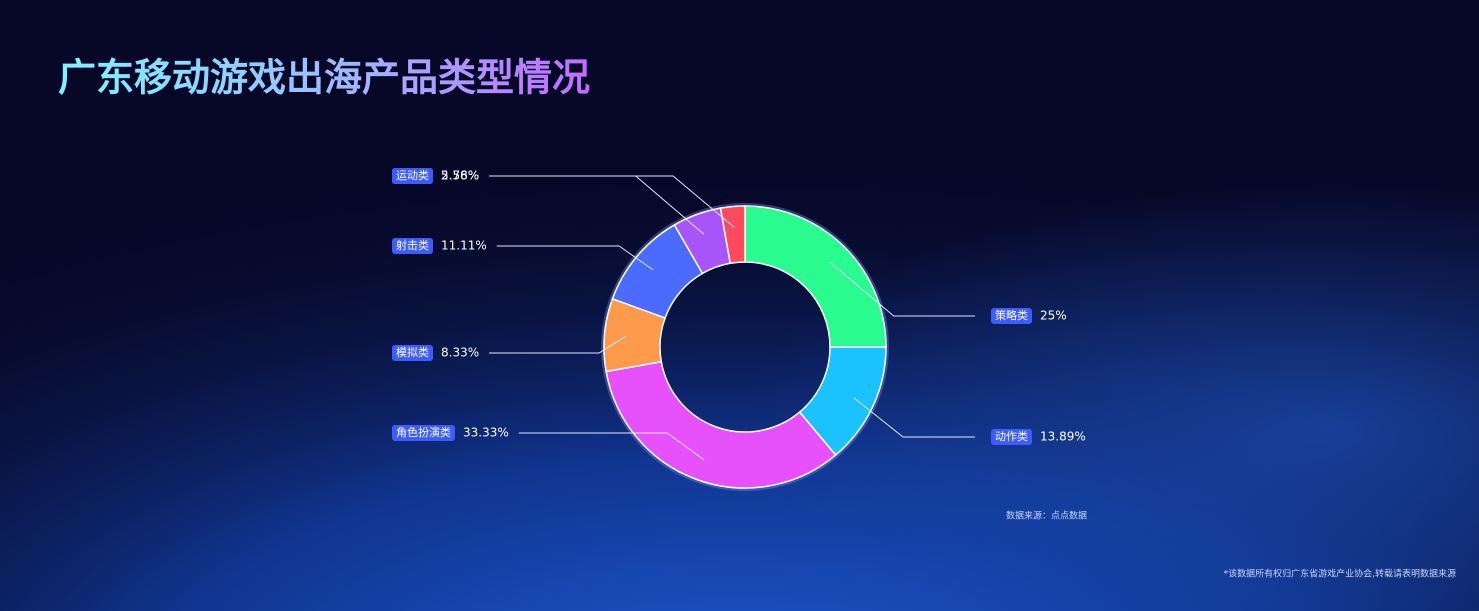  I want to click on category-label: 模拟类, so click(412, 352).